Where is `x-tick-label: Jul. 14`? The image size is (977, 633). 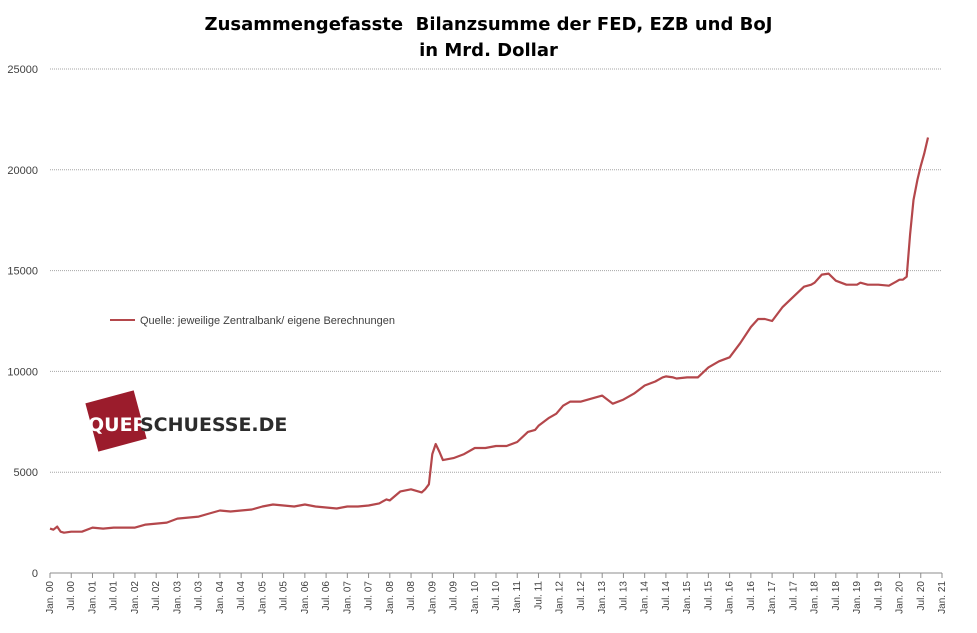 x-tick-label: Jul. 14 is located at coordinates (666, 596).